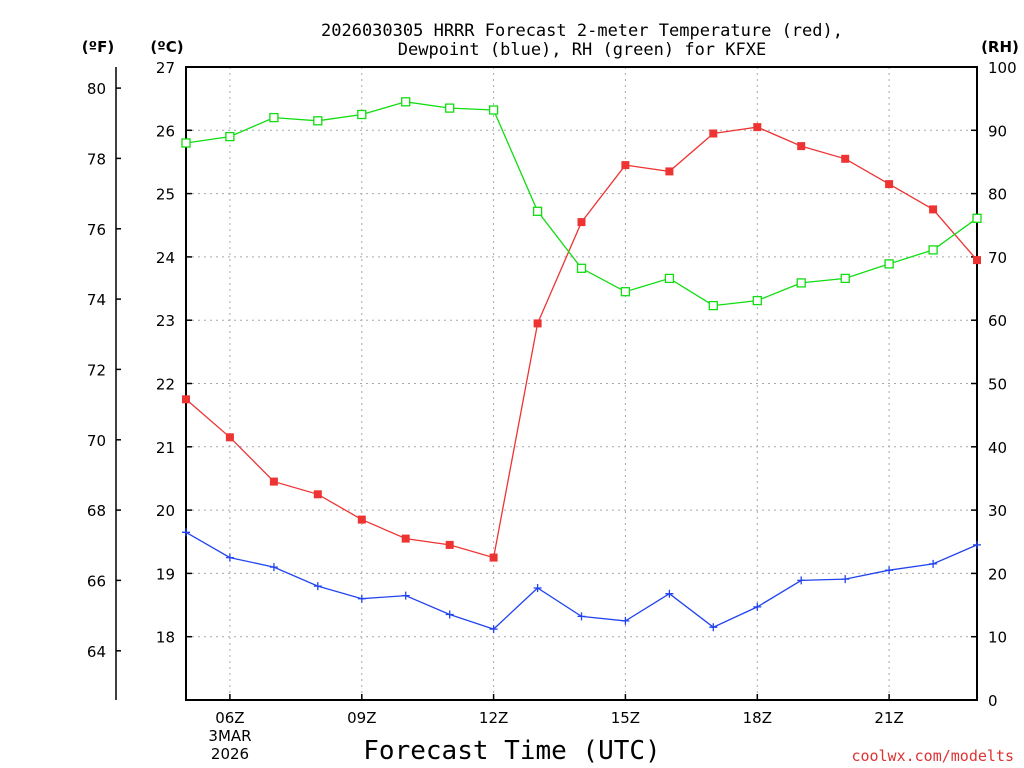  What do you see at coordinates (96, 441) in the screenshot?
I see `fahrenheit-tick-label: 70` at bounding box center [96, 441].